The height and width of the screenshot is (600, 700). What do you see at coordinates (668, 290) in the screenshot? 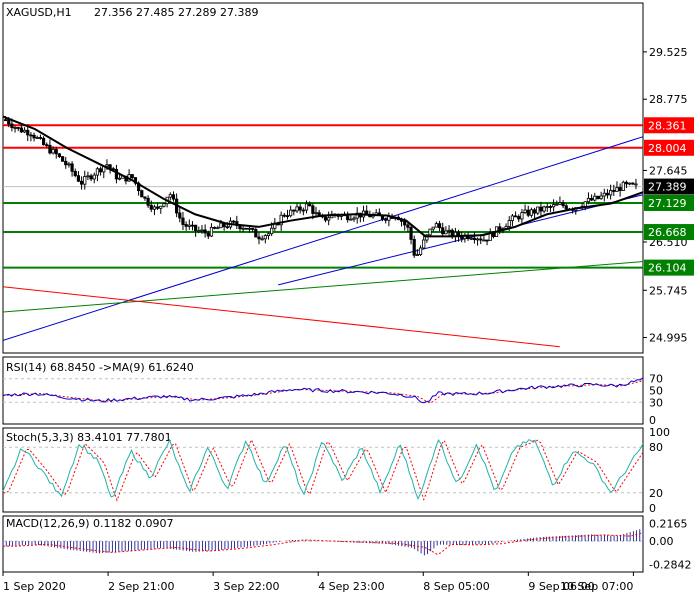
I see `price-tick-label: 25.745` at bounding box center [668, 290].